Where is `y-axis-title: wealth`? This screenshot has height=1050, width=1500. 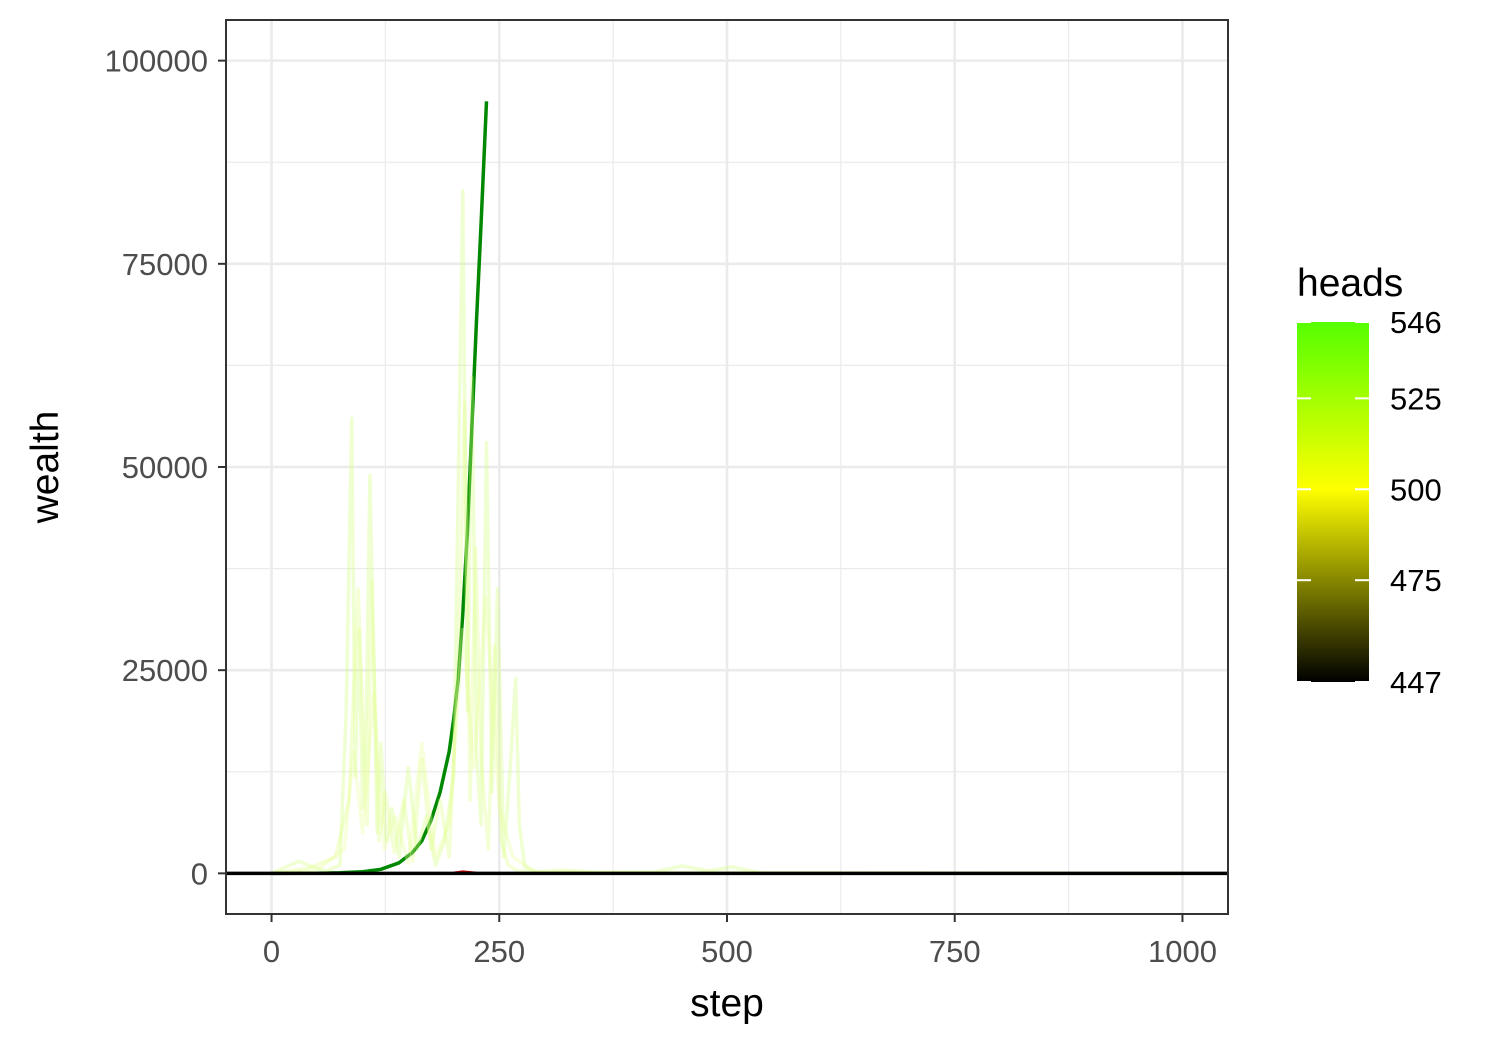
y-axis-title: wealth is located at coordinates (45, 468).